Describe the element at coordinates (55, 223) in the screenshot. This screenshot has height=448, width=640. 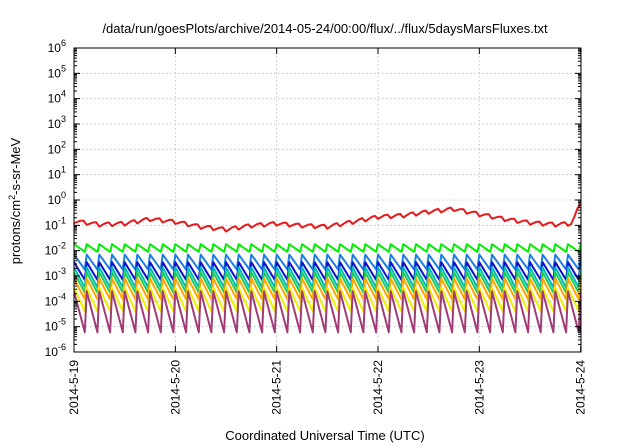
I see `y-tick-label: 10⁻¹` at that location.